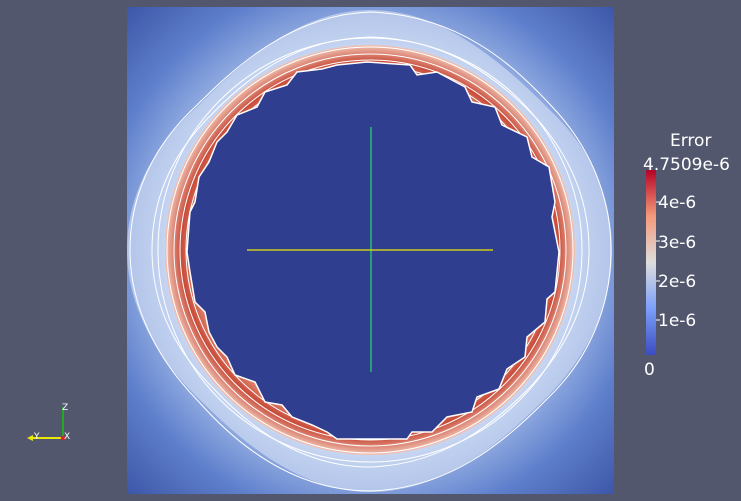  What do you see at coordinates (65, 408) in the screenshot?
I see `z-axis-label: Z` at bounding box center [65, 408].